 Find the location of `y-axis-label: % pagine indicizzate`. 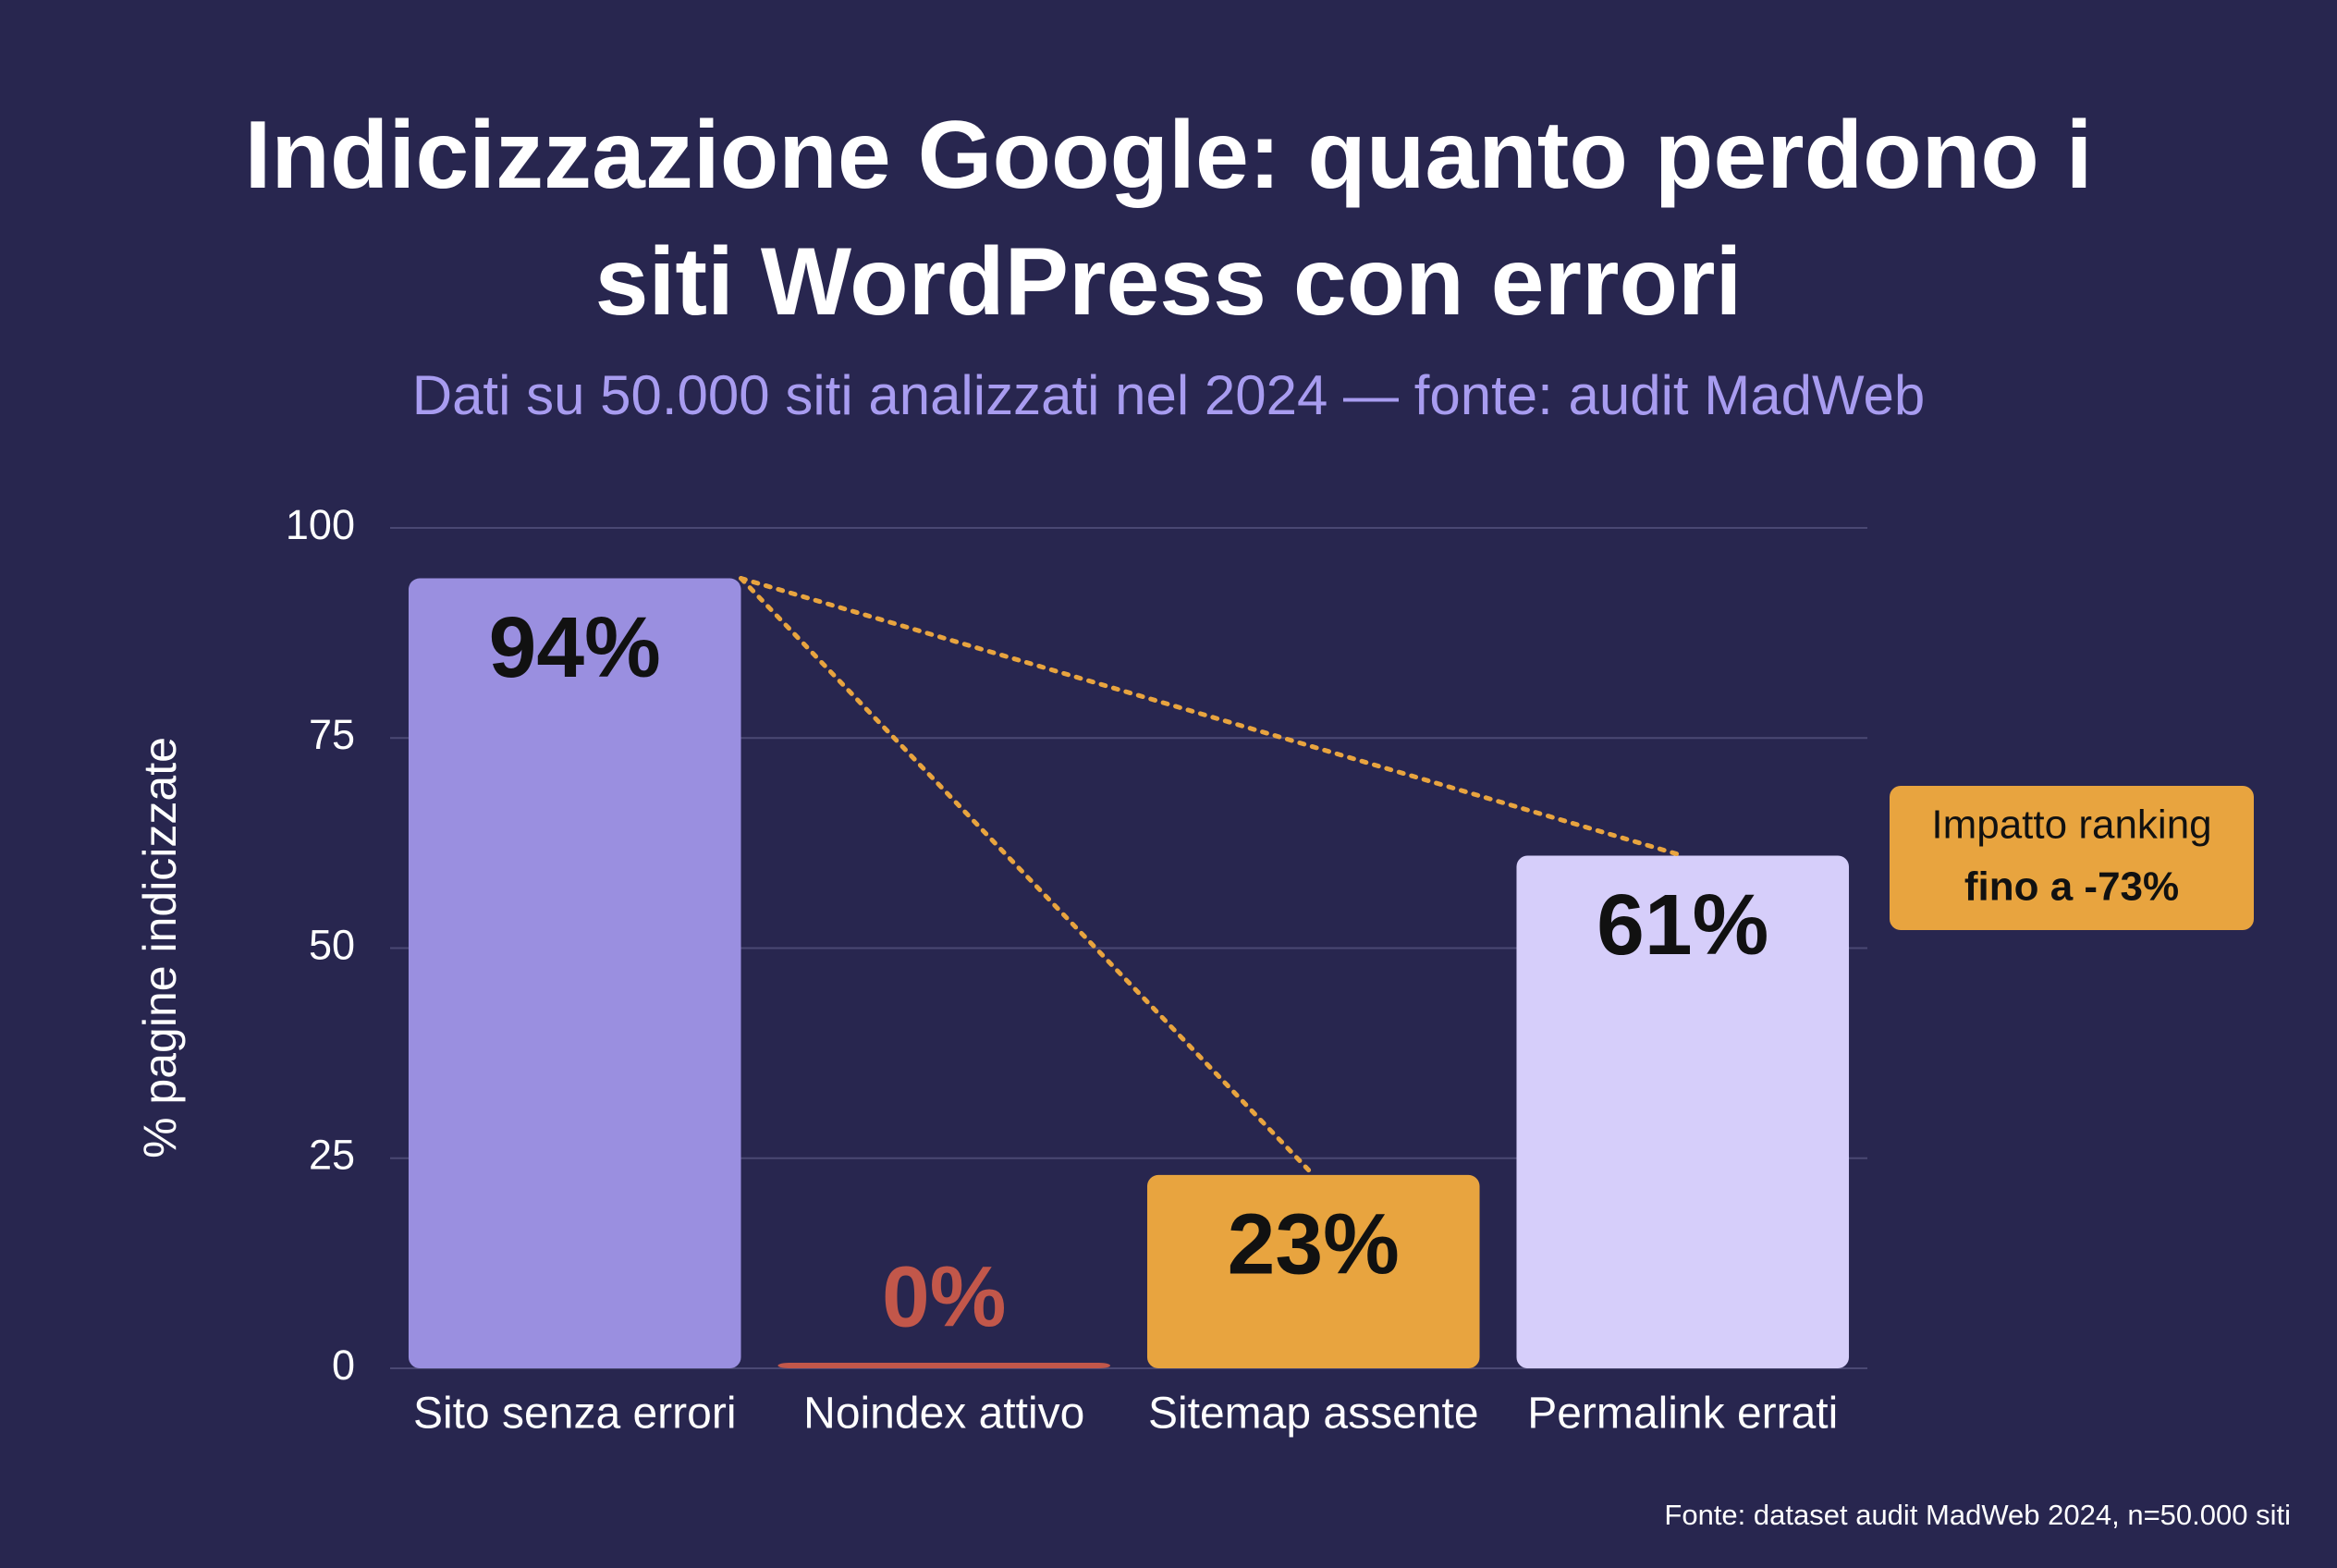

y-axis-label: % pagine indicizzate is located at coordinates (160, 948).